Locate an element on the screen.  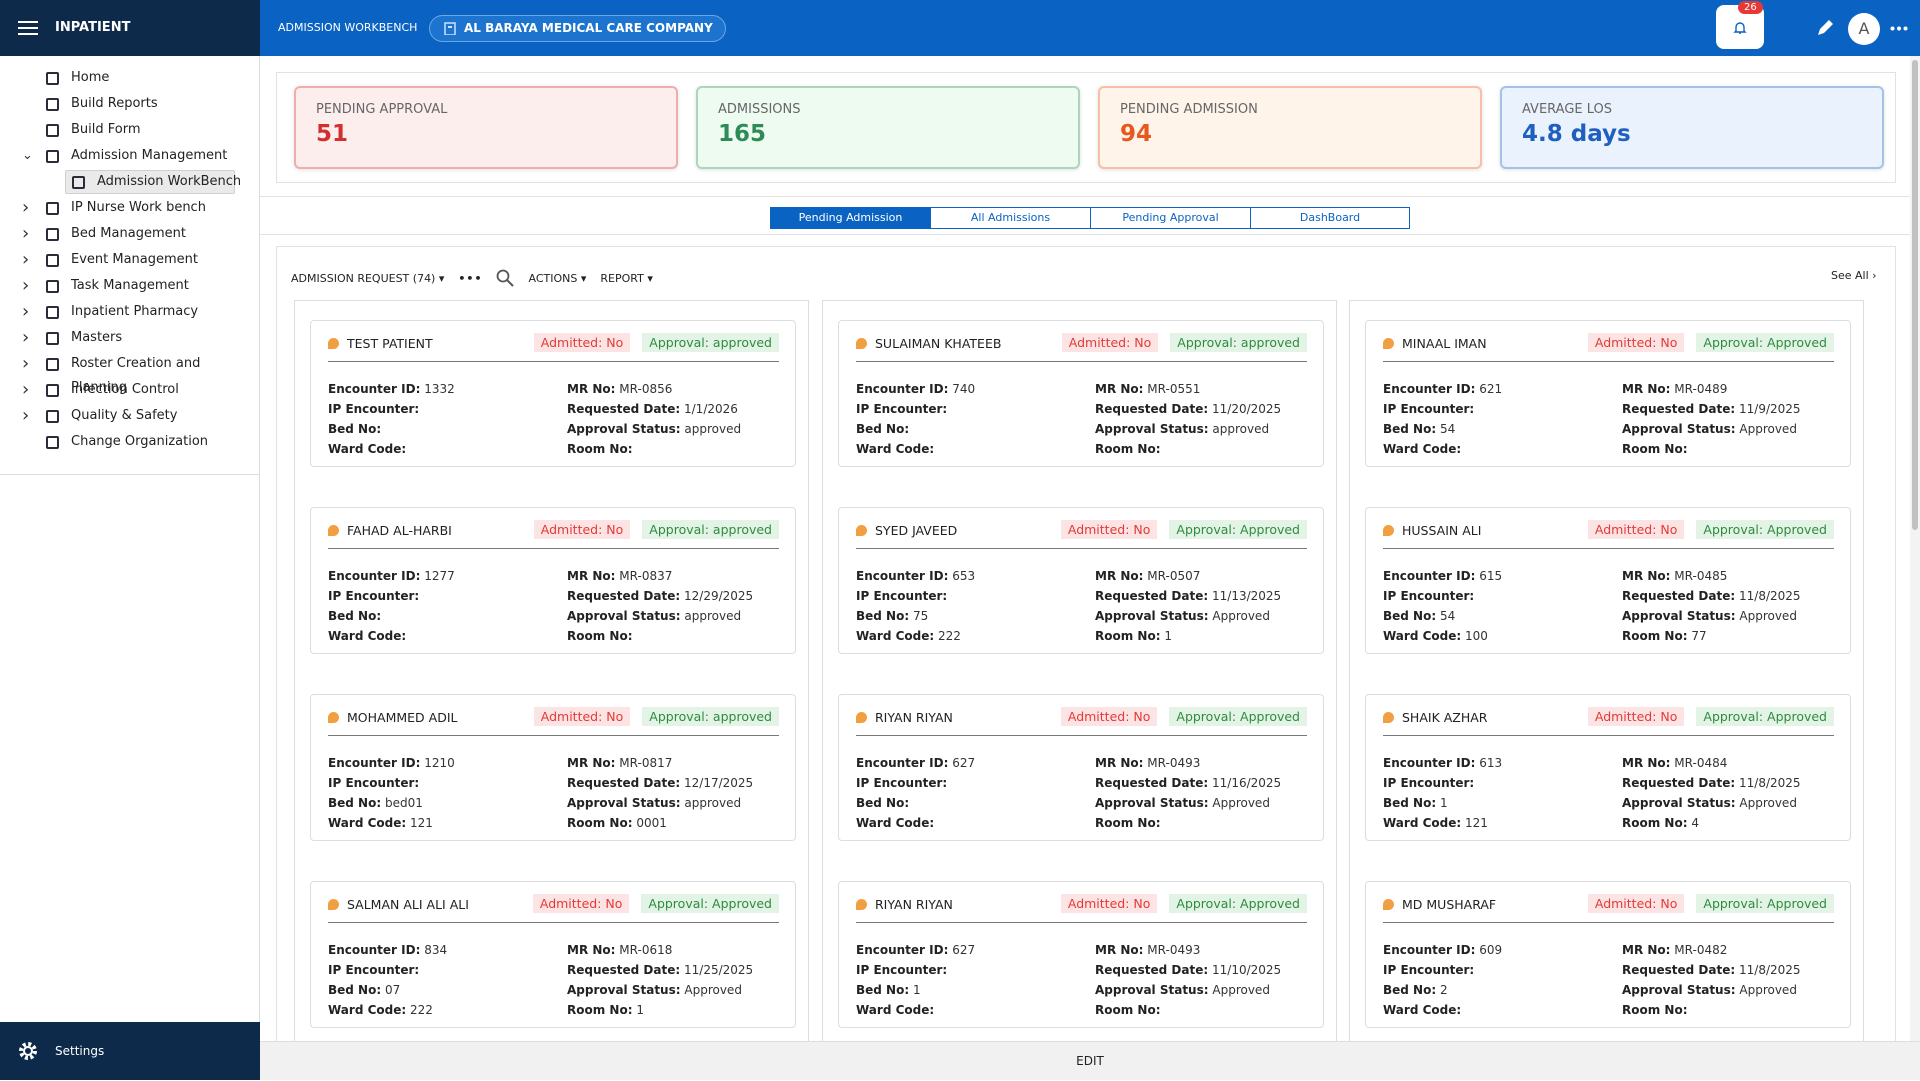
tab: Pending Approval is located at coordinates (1170, 218).